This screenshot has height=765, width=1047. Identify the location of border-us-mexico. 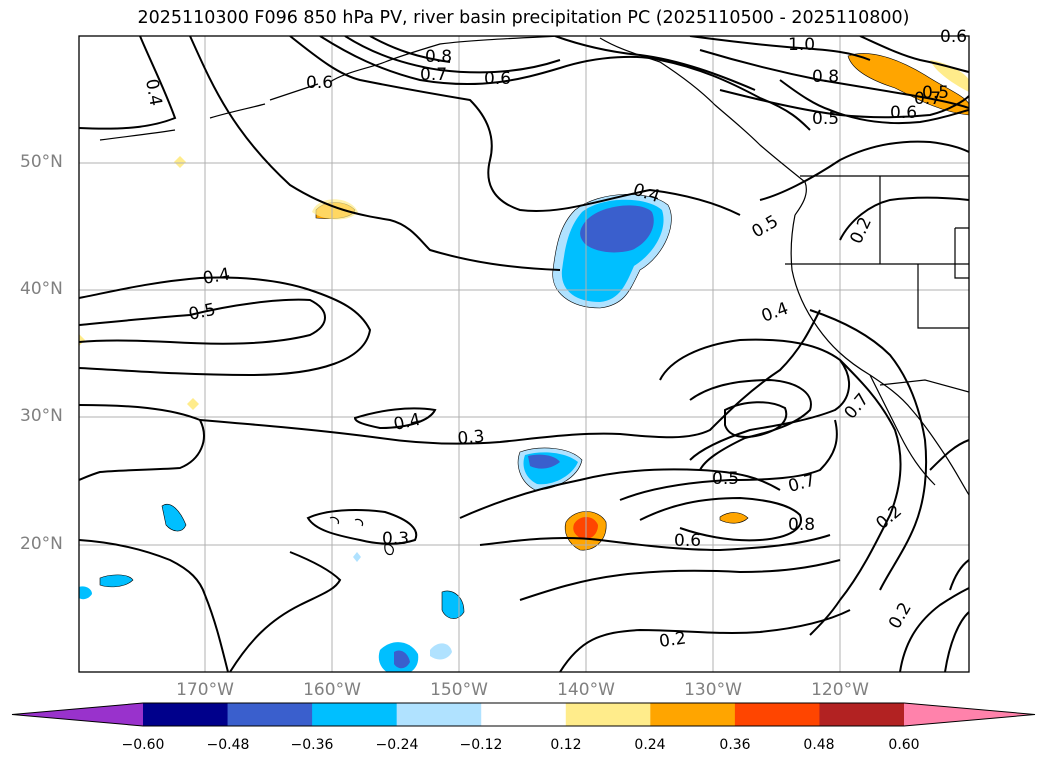
(924, 386).